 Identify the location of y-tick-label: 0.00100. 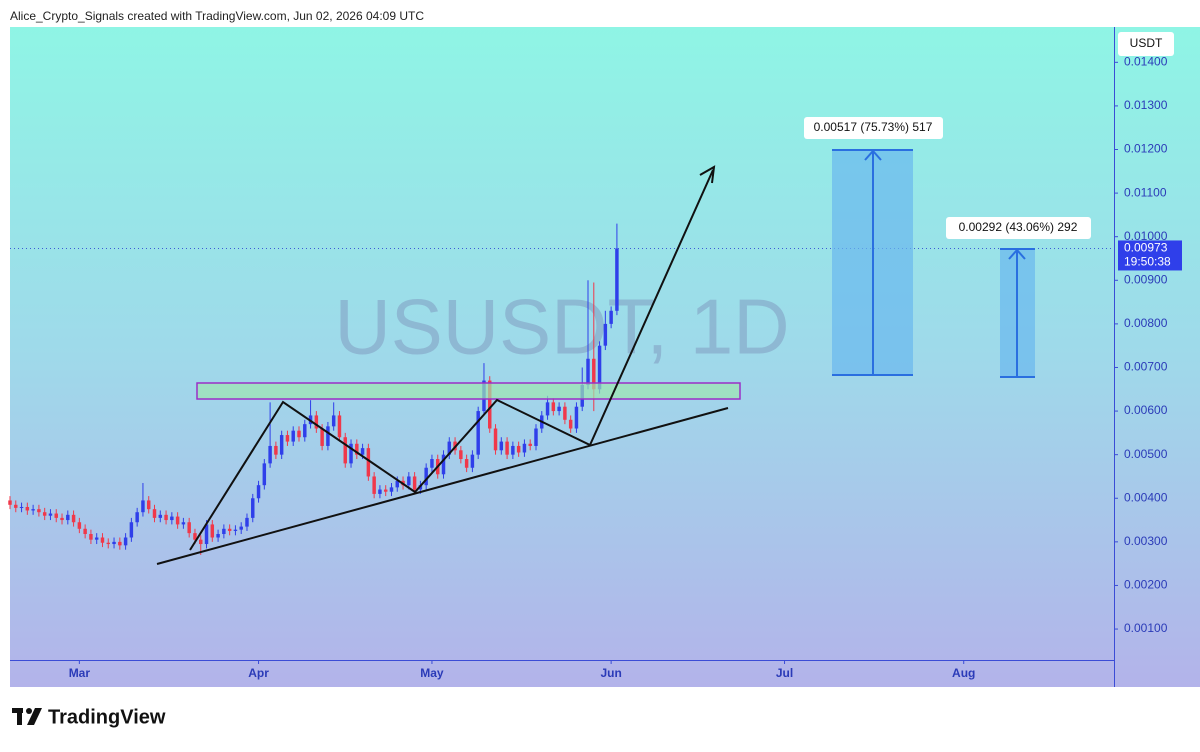
(1146, 628).